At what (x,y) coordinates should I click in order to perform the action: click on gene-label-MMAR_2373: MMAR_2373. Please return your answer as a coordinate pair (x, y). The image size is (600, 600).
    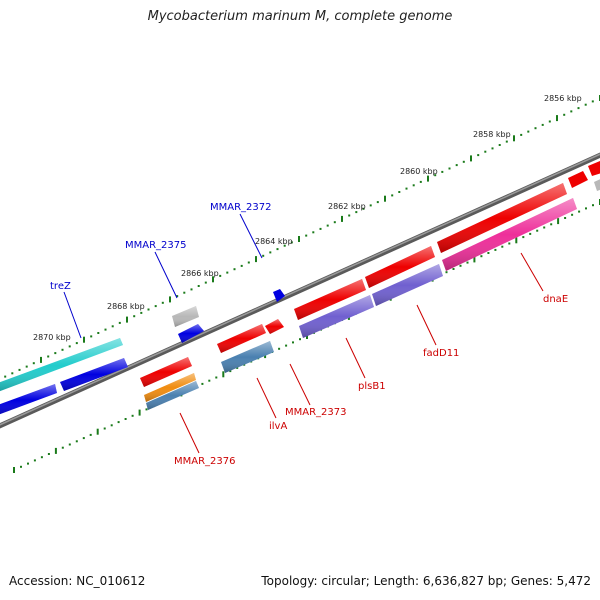
    Looking at the image, I should click on (316, 412).